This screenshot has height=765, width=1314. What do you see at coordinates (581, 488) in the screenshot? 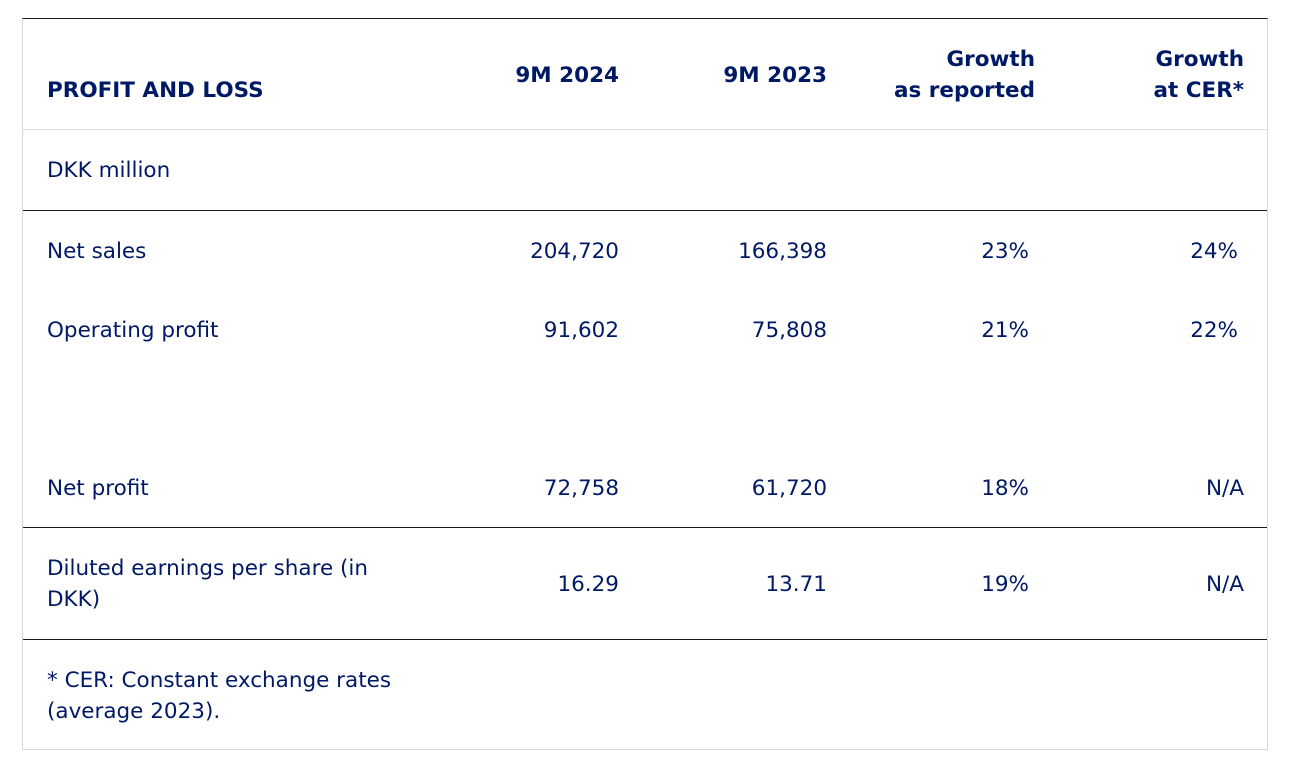
I see `value-9m-2024: 72,758` at bounding box center [581, 488].